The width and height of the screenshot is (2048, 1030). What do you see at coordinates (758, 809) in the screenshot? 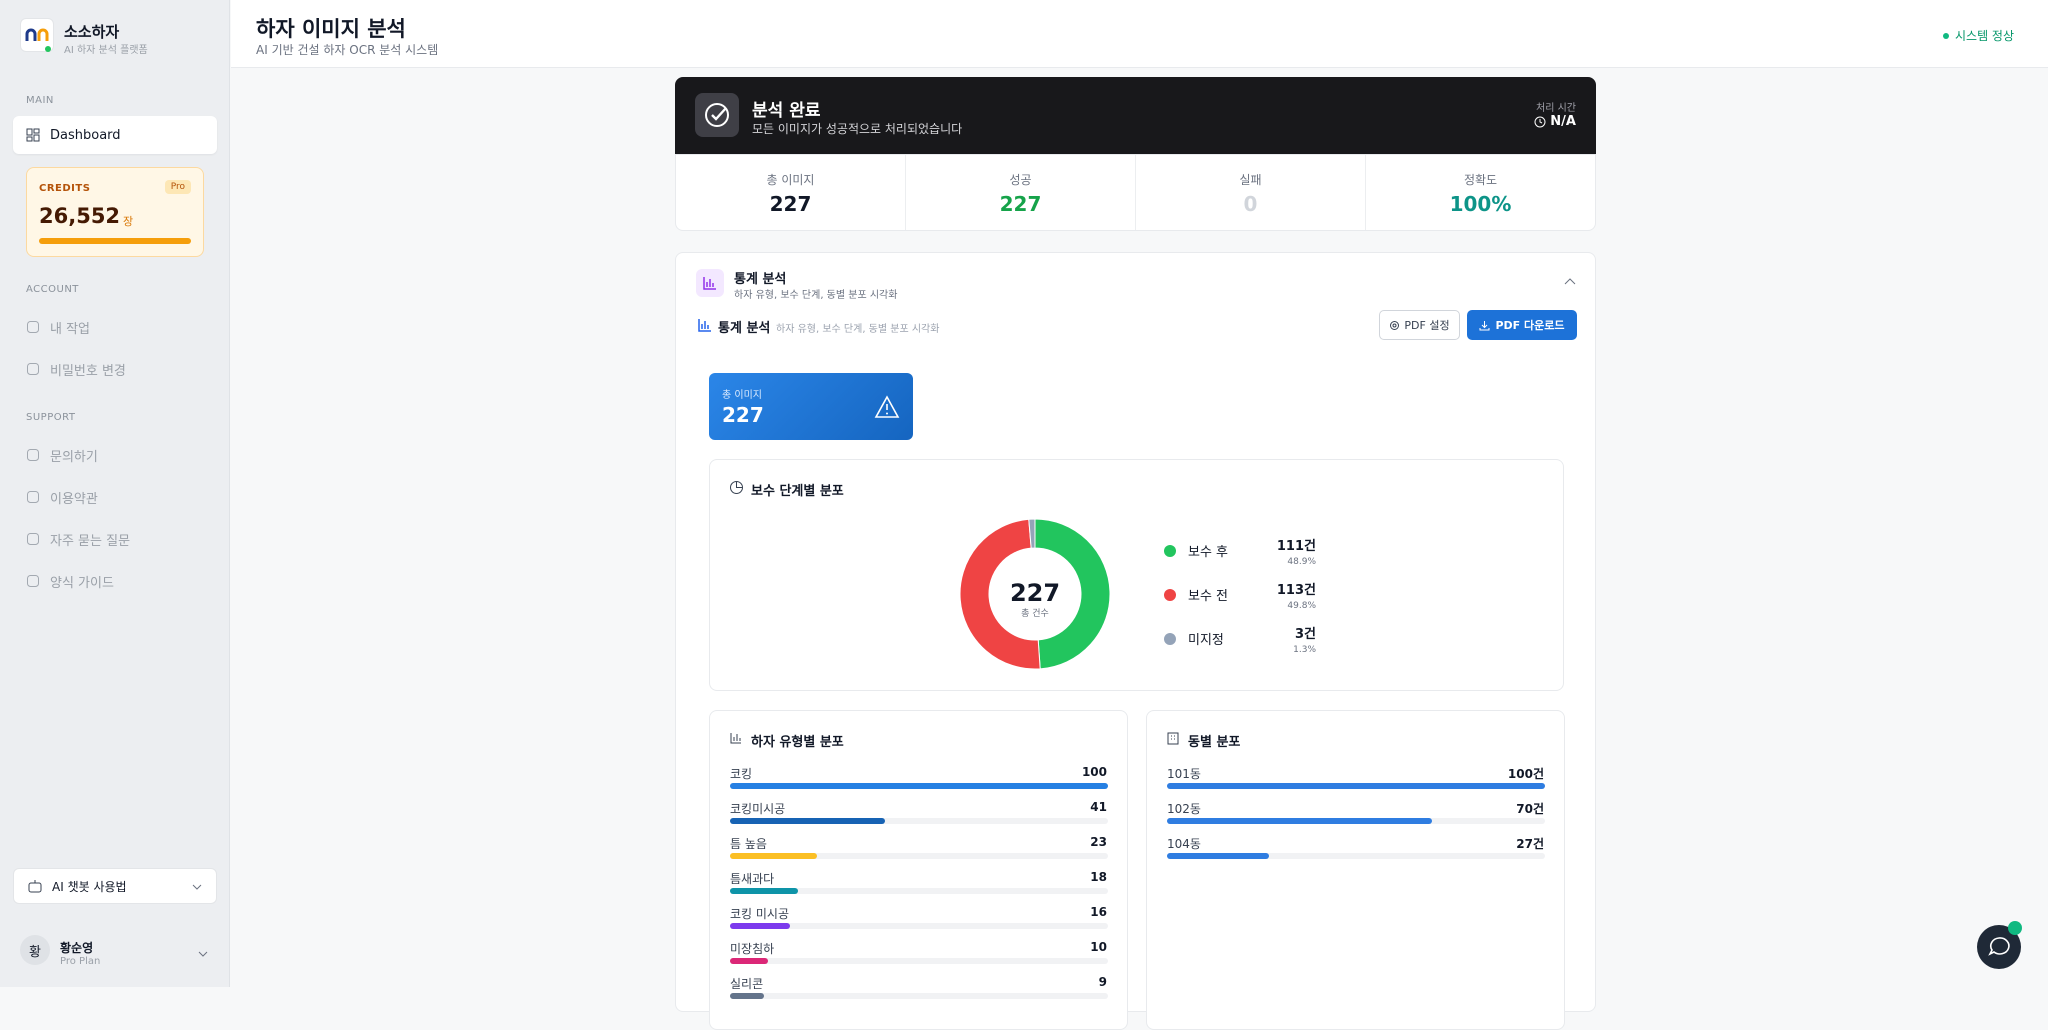
I see `bar-label: 코킹미시공` at bounding box center [758, 809].